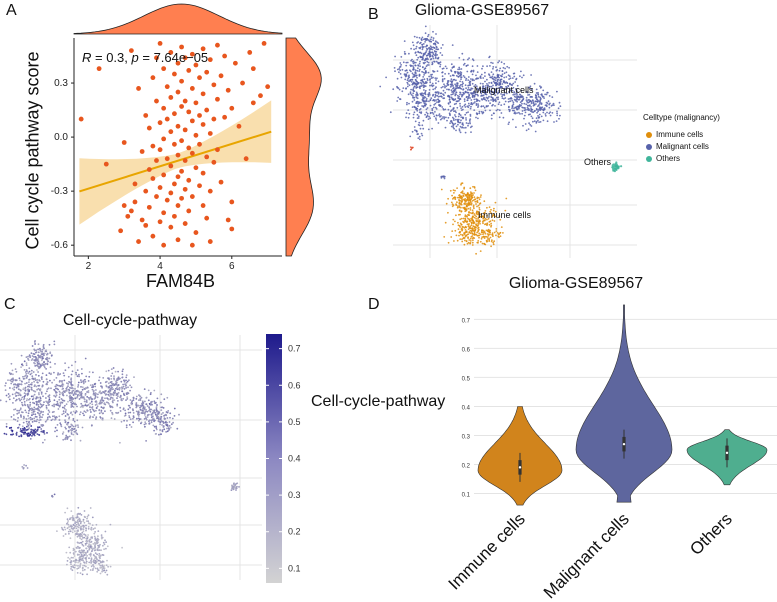 The image size is (777, 602). I want to click on violin-median, so click(520, 467).